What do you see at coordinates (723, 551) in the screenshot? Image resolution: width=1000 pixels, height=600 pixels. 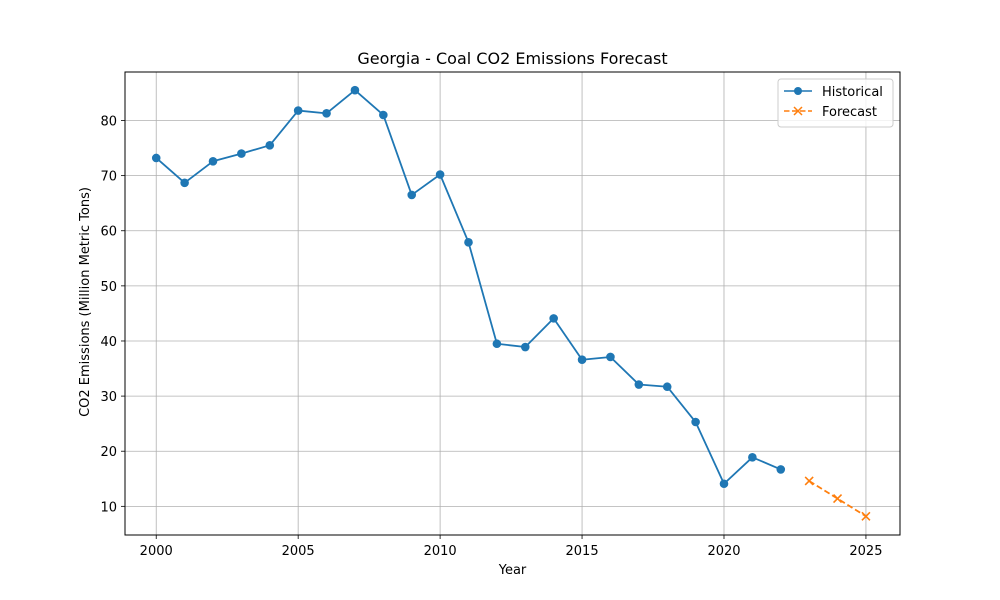 I see `x-tick-label: 2020` at bounding box center [723, 551].